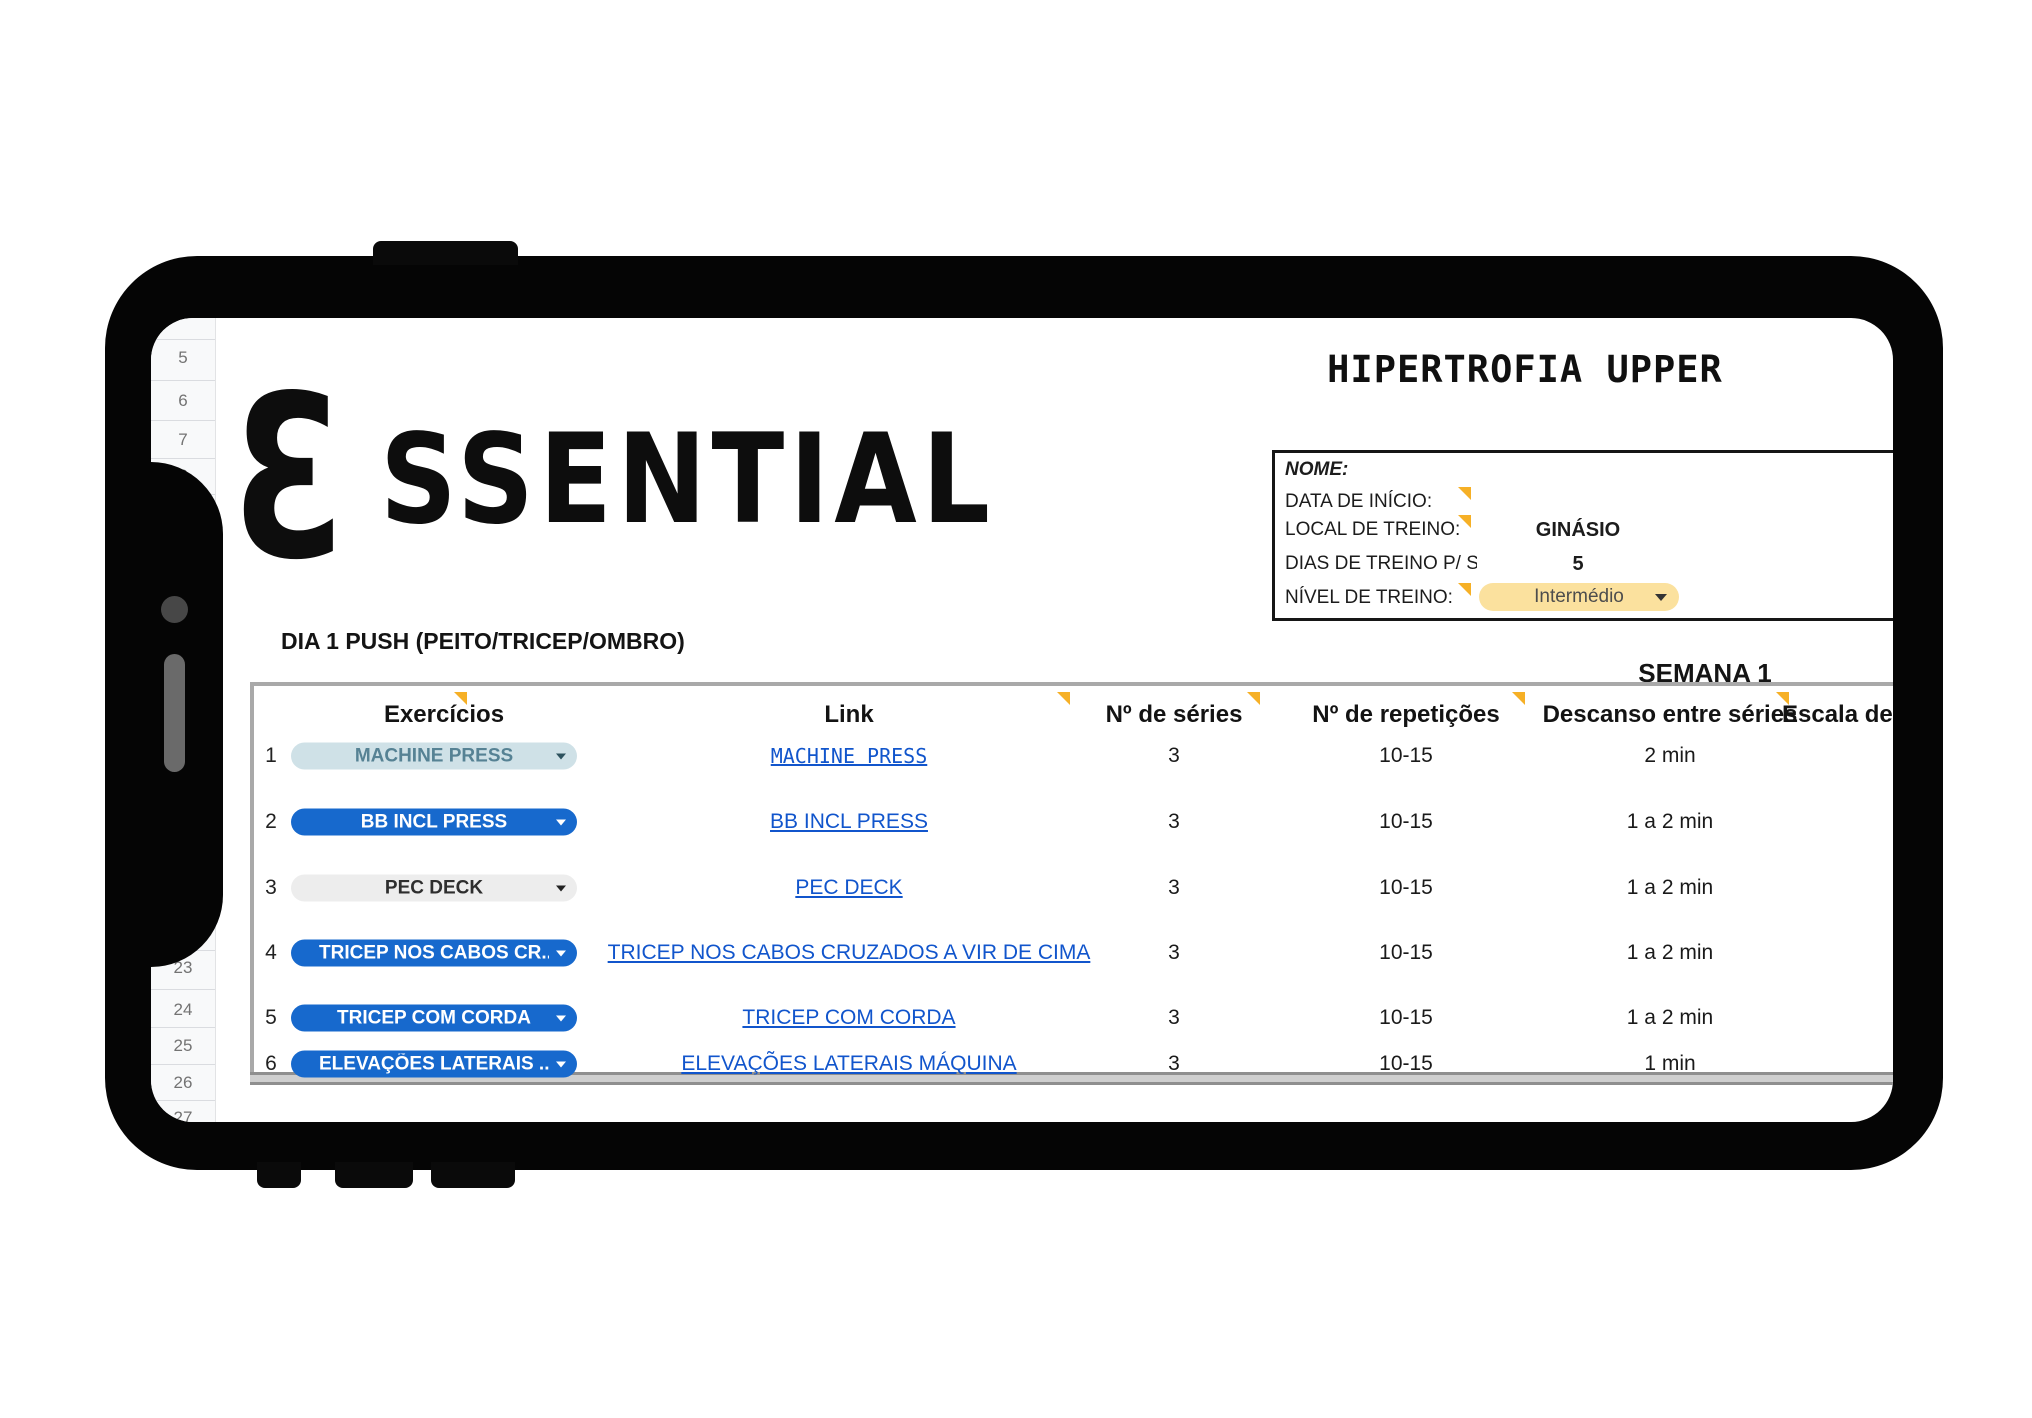 This screenshot has height=1418, width=2032. I want to click on row-header-number: 7, so click(183, 439).